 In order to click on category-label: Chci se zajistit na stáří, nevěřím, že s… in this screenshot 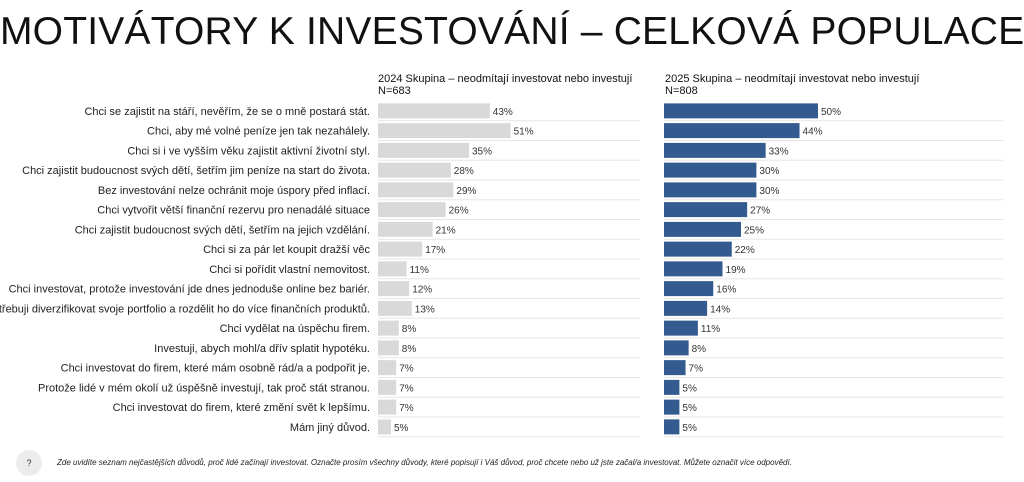, I will do `click(227, 112)`.